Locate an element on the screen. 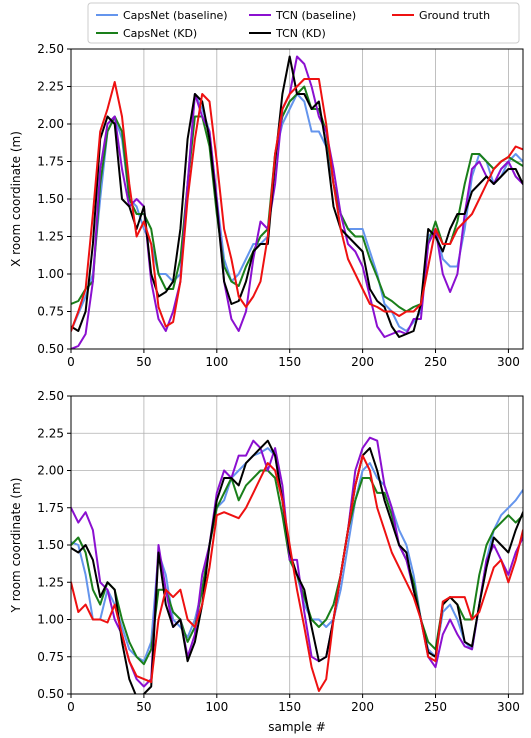 The width and height of the screenshot is (531, 738). legend-label: CapsNet (baseline) is located at coordinates (175, 15).